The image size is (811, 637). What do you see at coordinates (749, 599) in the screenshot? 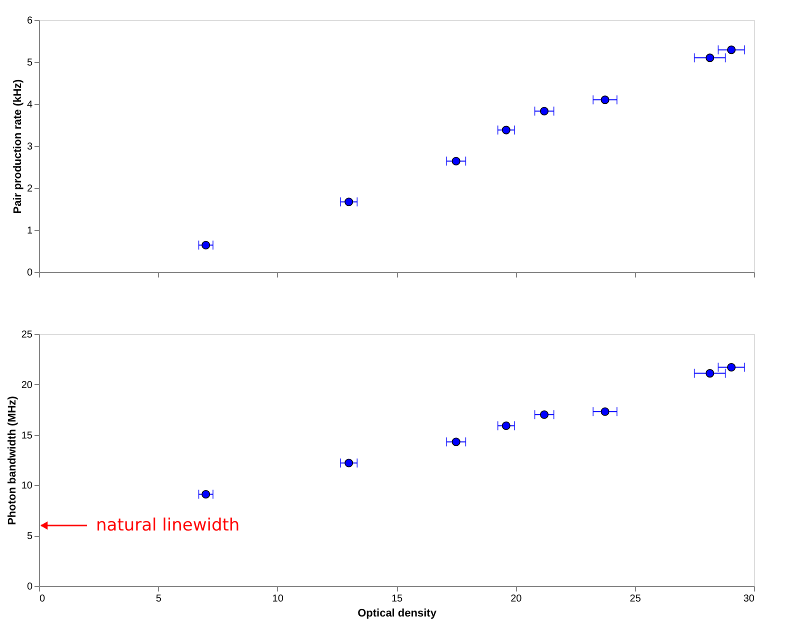
I see `x-tick-label: 30` at bounding box center [749, 599].